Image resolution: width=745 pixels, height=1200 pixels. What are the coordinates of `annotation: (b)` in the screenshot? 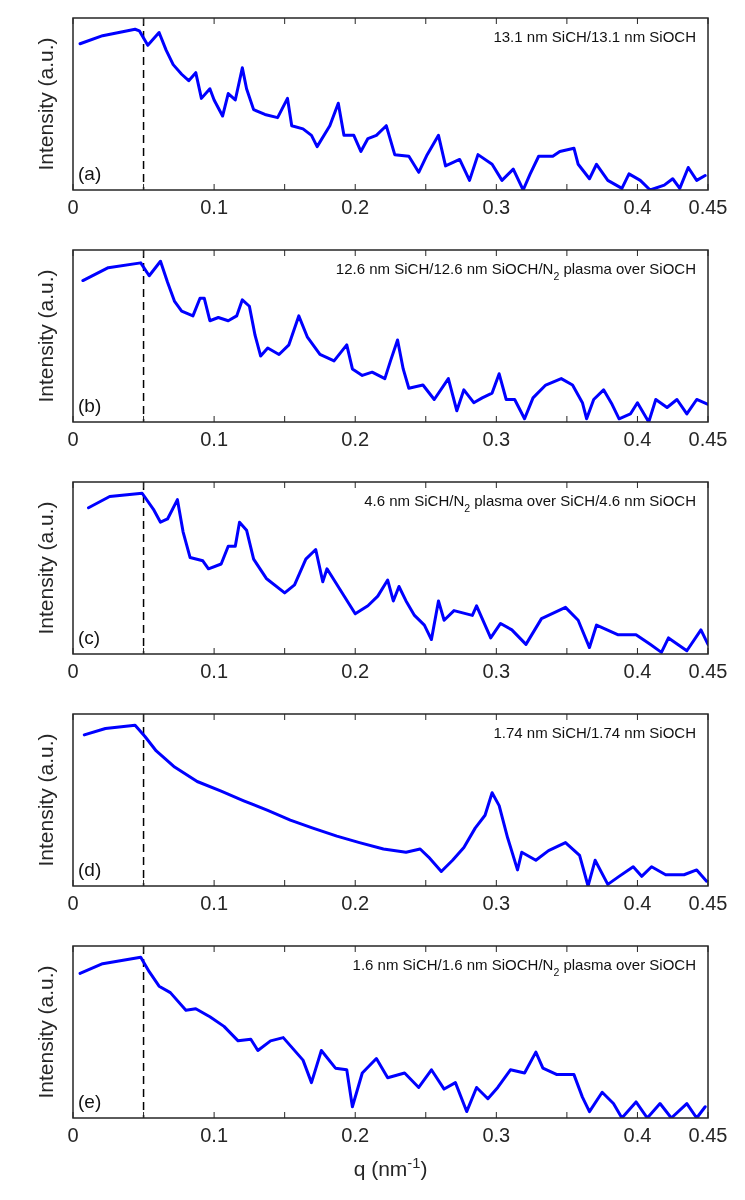 It's located at (90, 405).